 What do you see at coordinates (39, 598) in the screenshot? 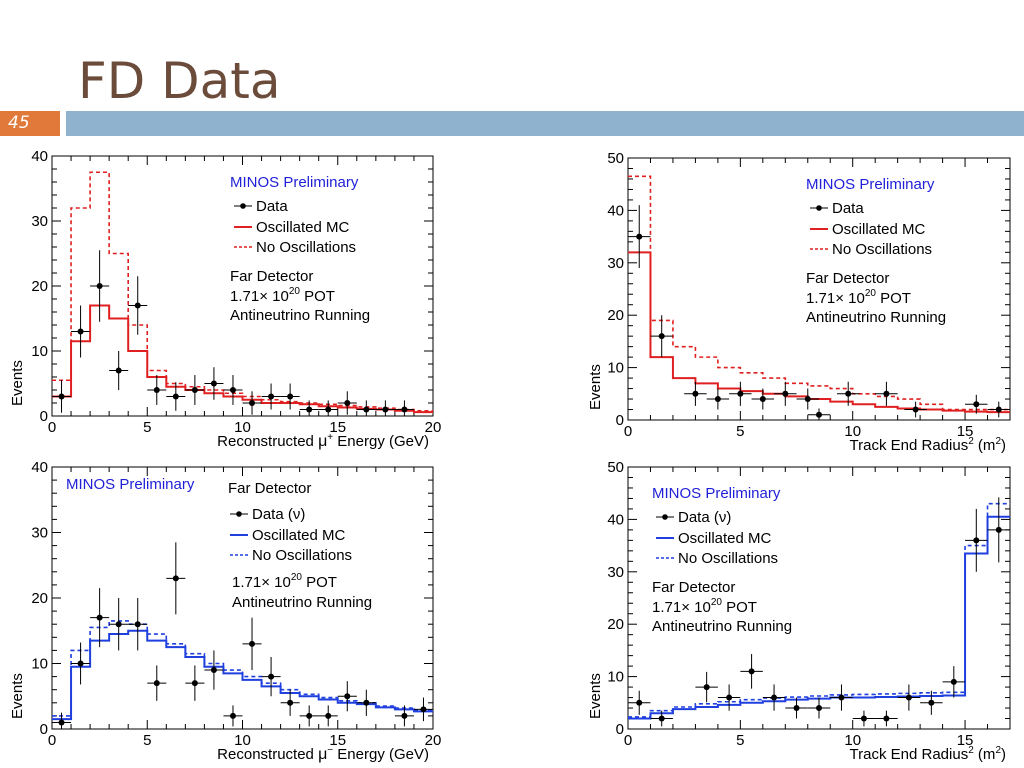
I see `y-tick-label: 20` at bounding box center [39, 598].